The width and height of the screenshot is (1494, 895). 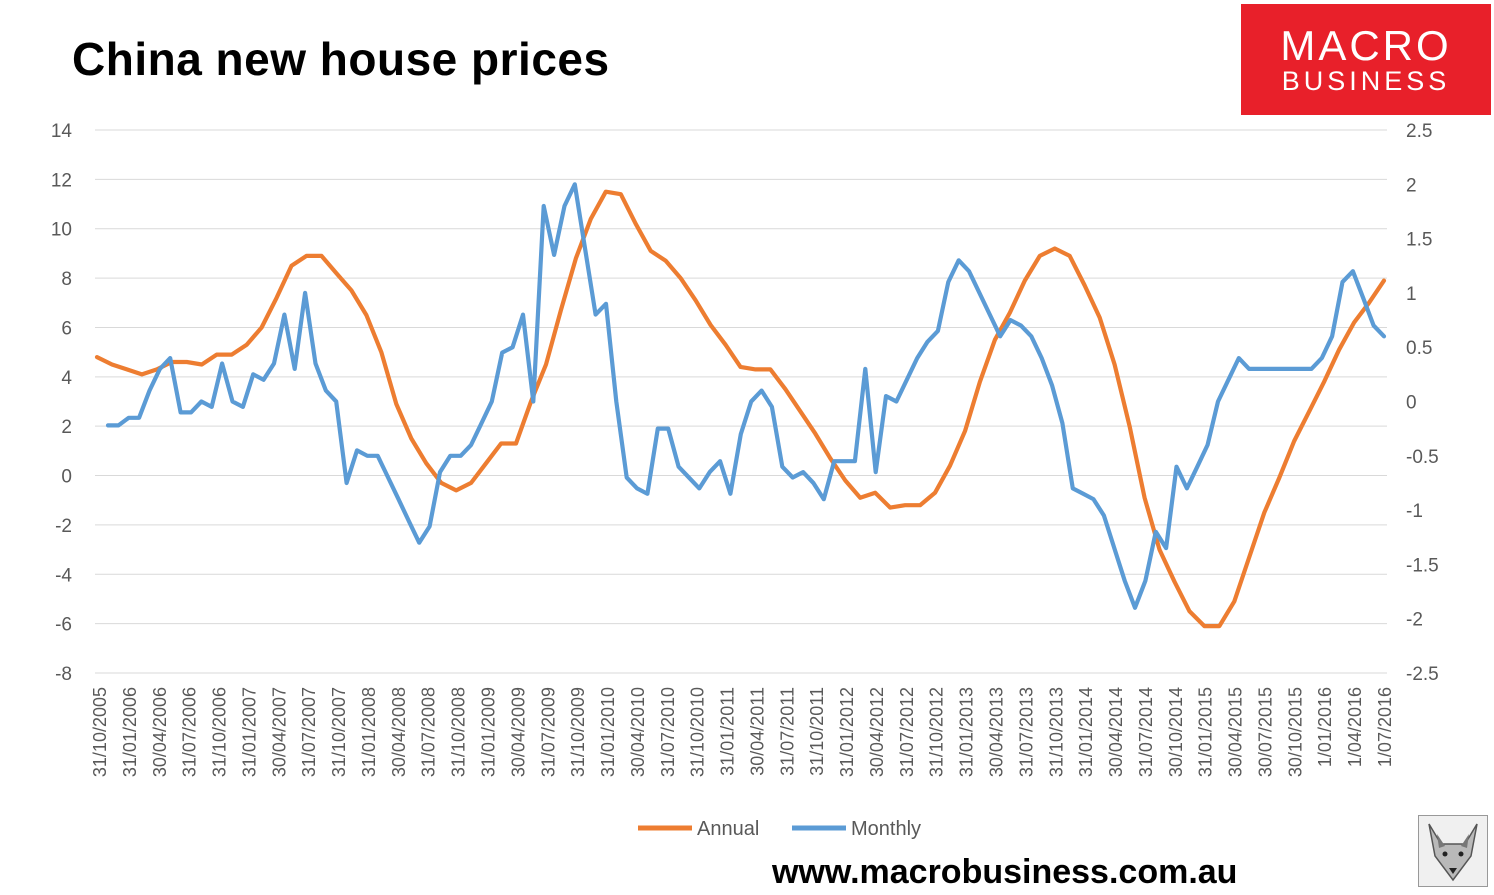 What do you see at coordinates (429, 732) in the screenshot?
I see `x-tick-label: 31/07/2008` at bounding box center [429, 732].